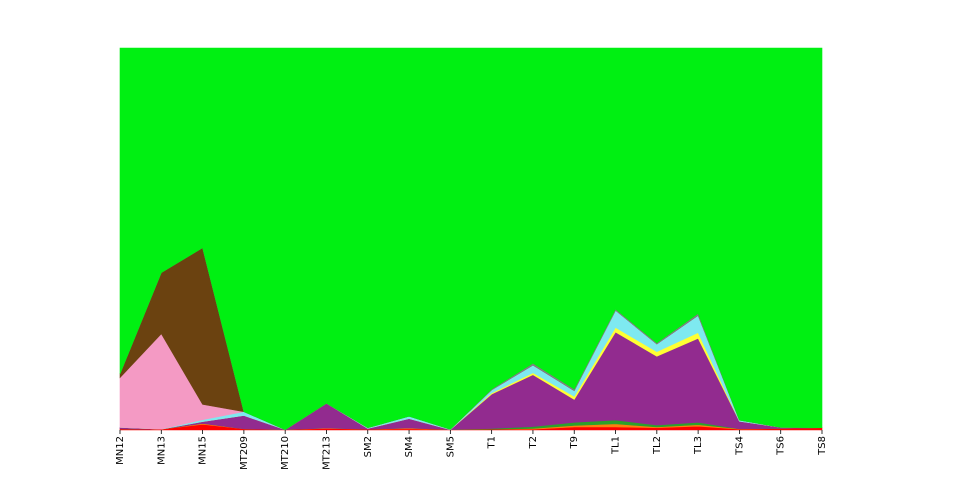 Image resolution: width=960 pixels, height=480 pixels. What do you see at coordinates (781, 446) in the screenshot?
I see `x-tick-label: TS6` at bounding box center [781, 446].